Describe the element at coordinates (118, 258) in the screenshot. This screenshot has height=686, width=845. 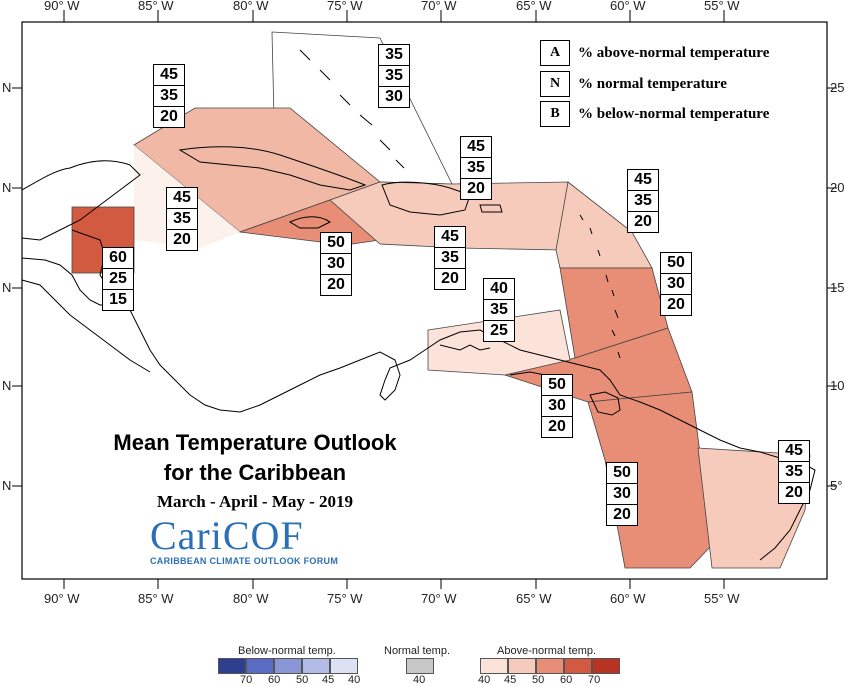
I see `prob-above: 60` at that location.